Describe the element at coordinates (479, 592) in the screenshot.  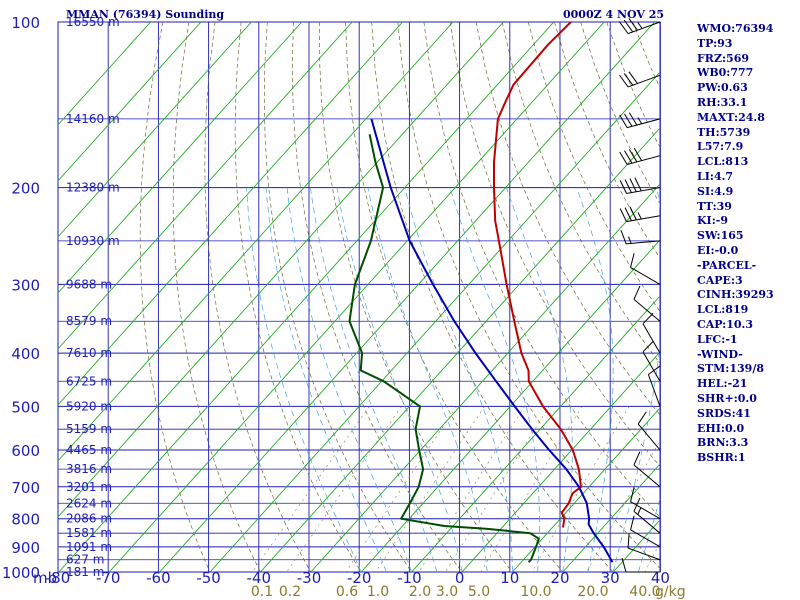
I see `mixing-ratio-tick-label: 5.0` at that location.